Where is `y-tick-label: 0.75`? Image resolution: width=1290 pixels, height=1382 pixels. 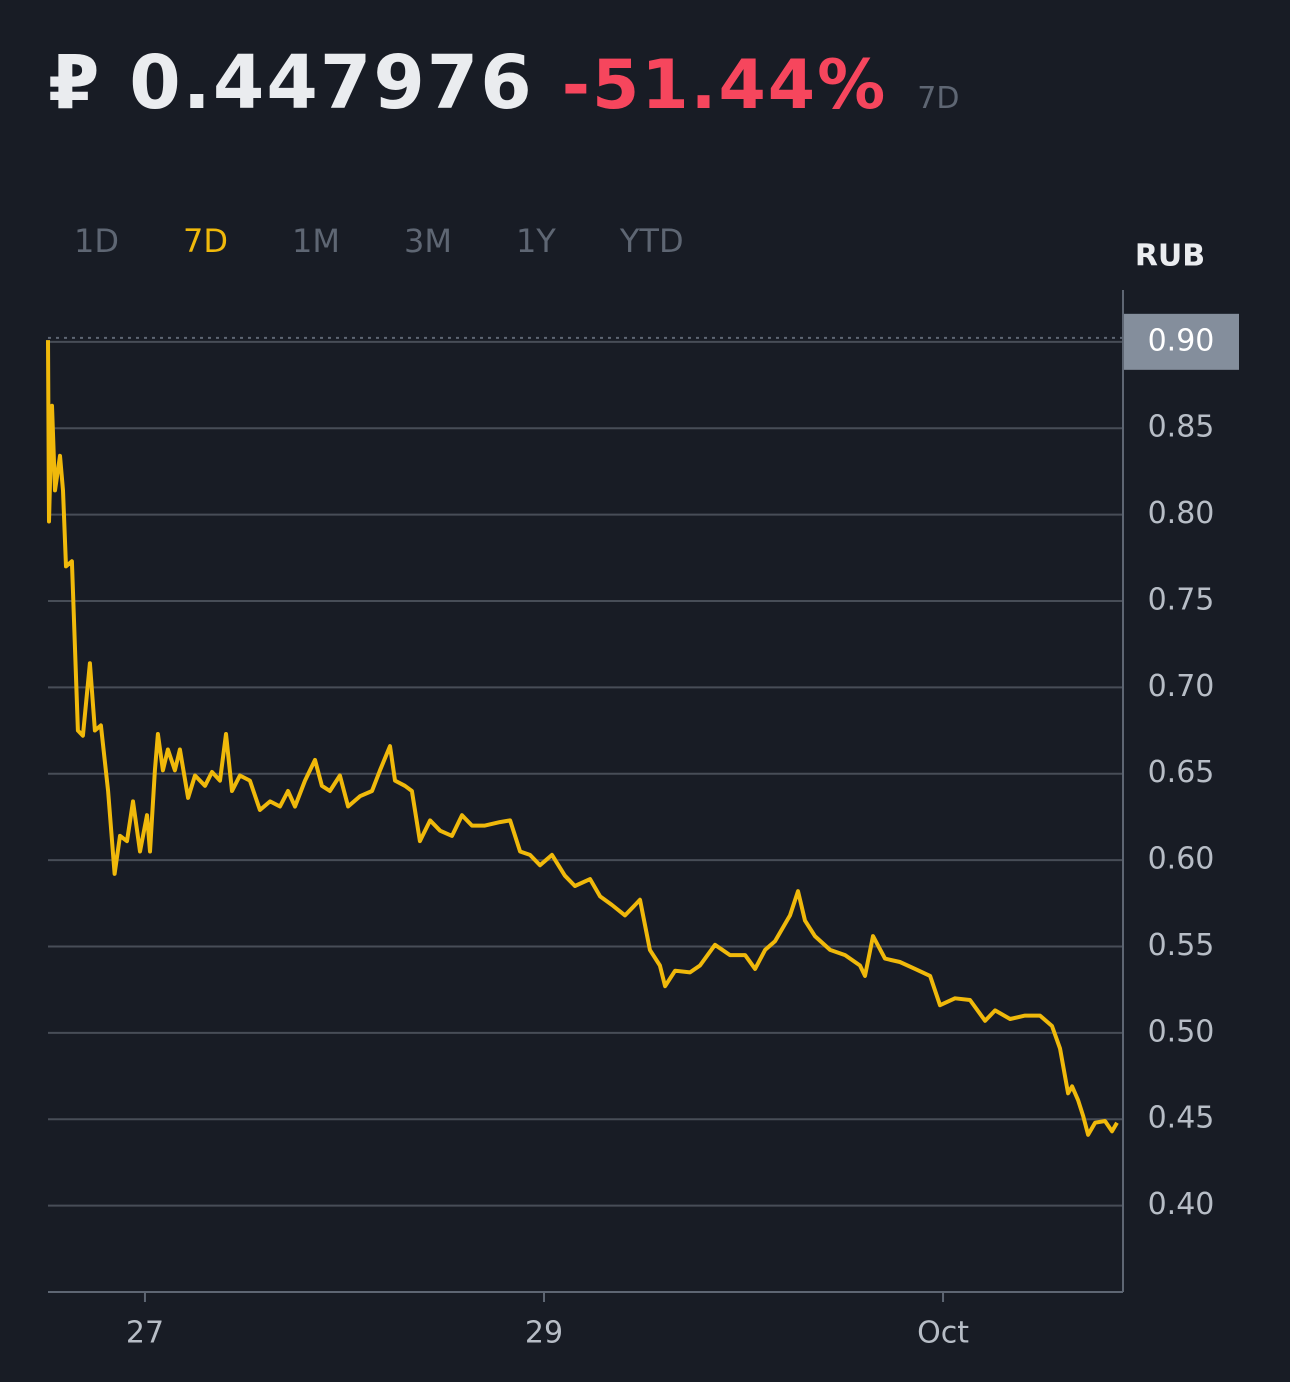 y-tick-label: 0.75 is located at coordinates (1181, 599).